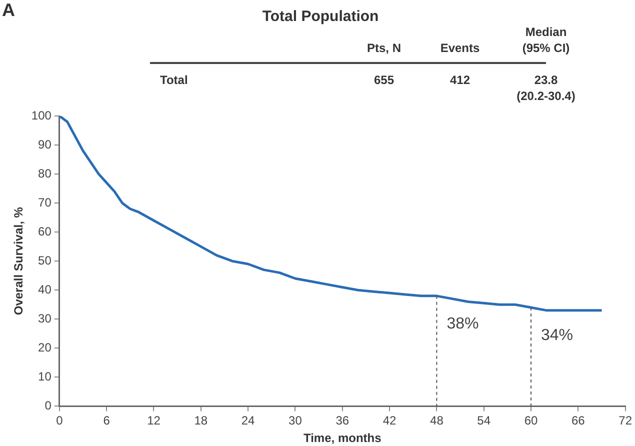 Image resolution: width=635 pixels, height=446 pixels. What do you see at coordinates (60, 421) in the screenshot?
I see `x-tick-label: 0` at bounding box center [60, 421].